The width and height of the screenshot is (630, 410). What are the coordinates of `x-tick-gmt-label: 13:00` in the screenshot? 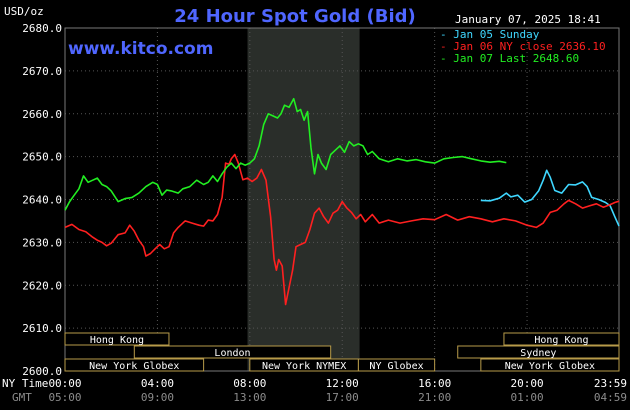 It's located at (249, 397).